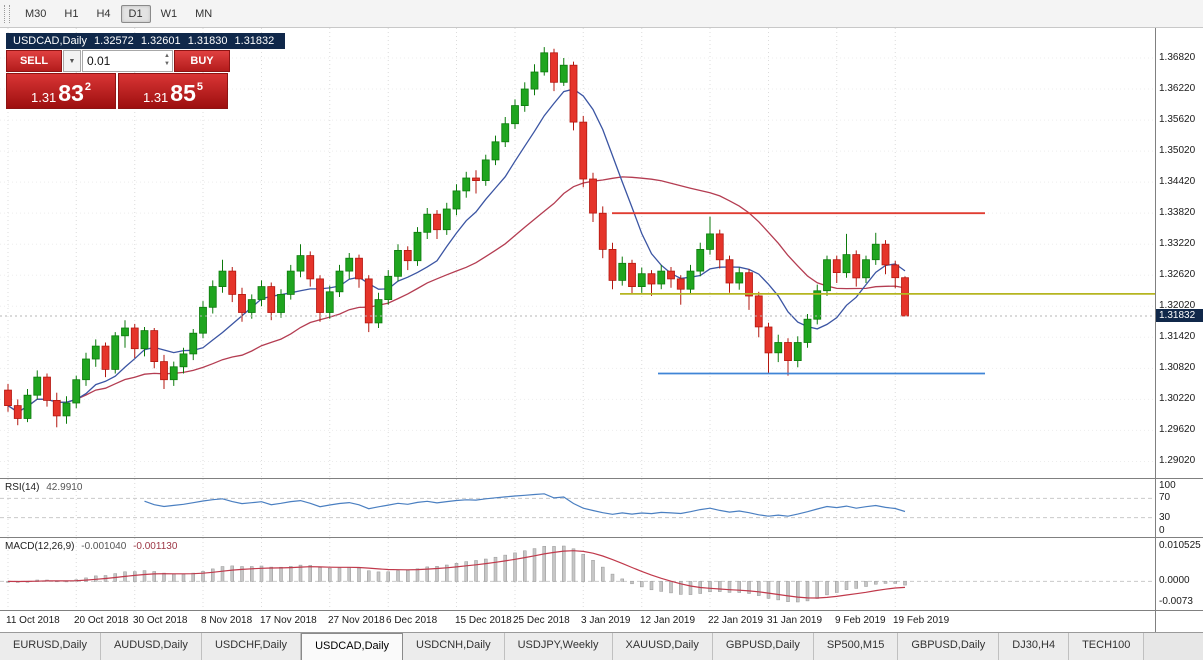  Describe the element at coordinates (151, 646) in the screenshot. I see `chart-tab-AUDUSD-Daily: AUDUSD,Daily` at that location.